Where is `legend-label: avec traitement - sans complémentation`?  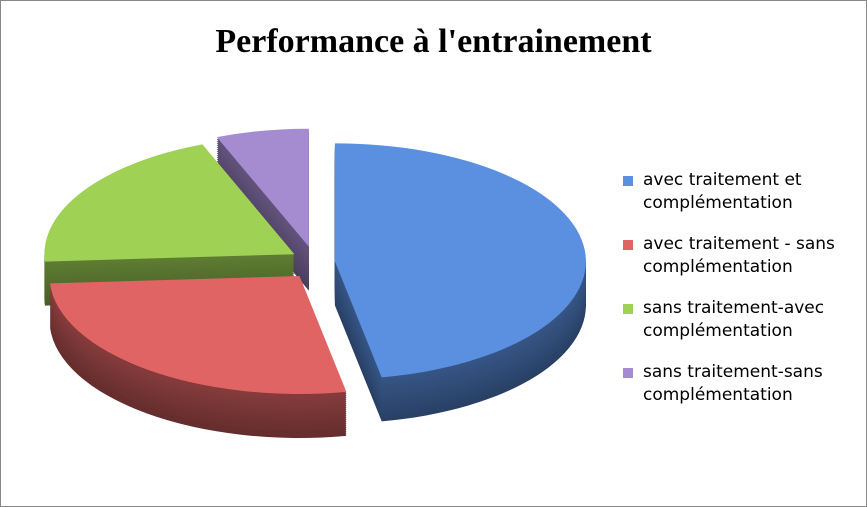 legend-label: avec traitement - sans complémentation is located at coordinates (739, 255).